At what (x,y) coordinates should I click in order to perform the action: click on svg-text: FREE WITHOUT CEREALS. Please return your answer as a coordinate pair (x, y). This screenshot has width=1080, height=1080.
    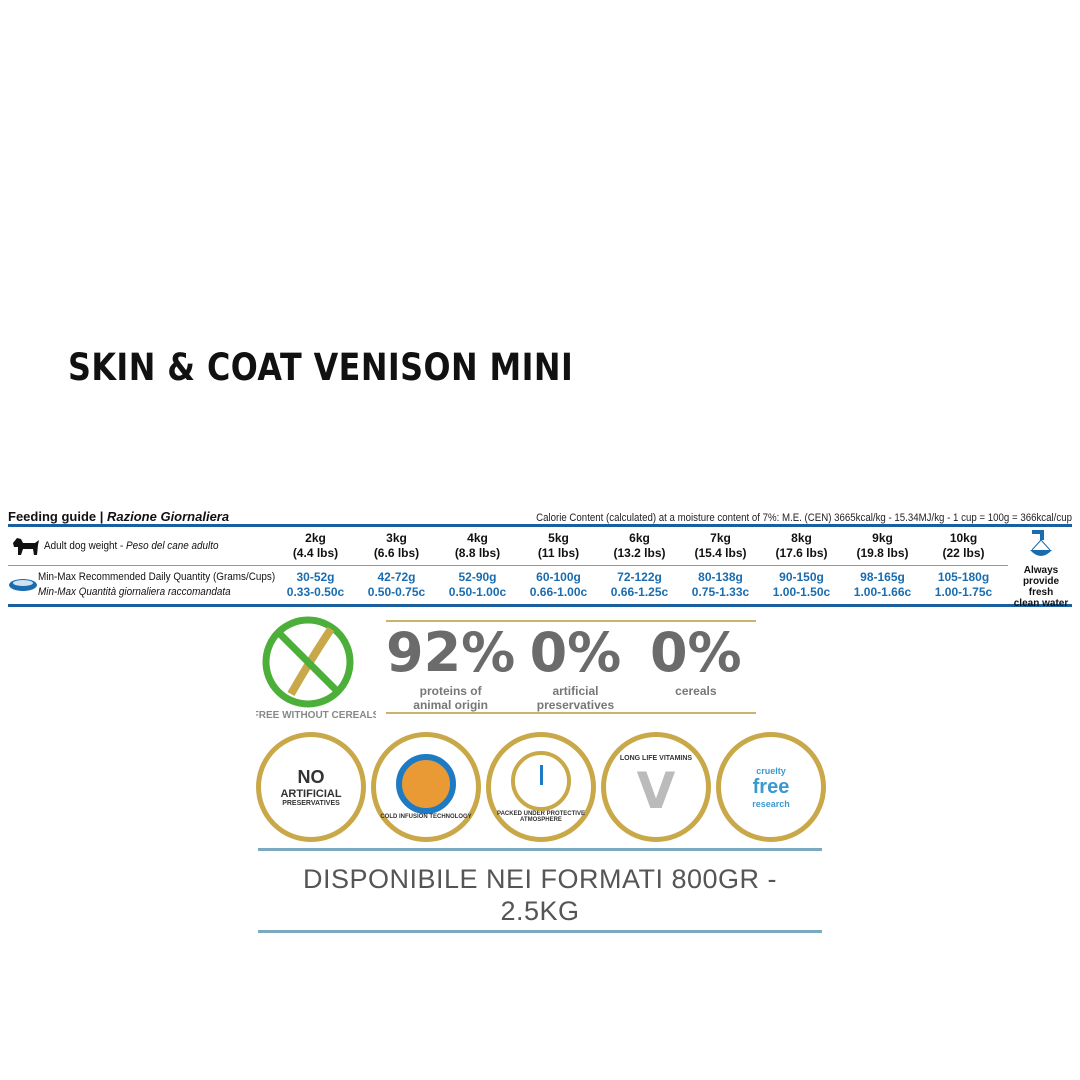
    Looking at the image, I should click on (316, 715).